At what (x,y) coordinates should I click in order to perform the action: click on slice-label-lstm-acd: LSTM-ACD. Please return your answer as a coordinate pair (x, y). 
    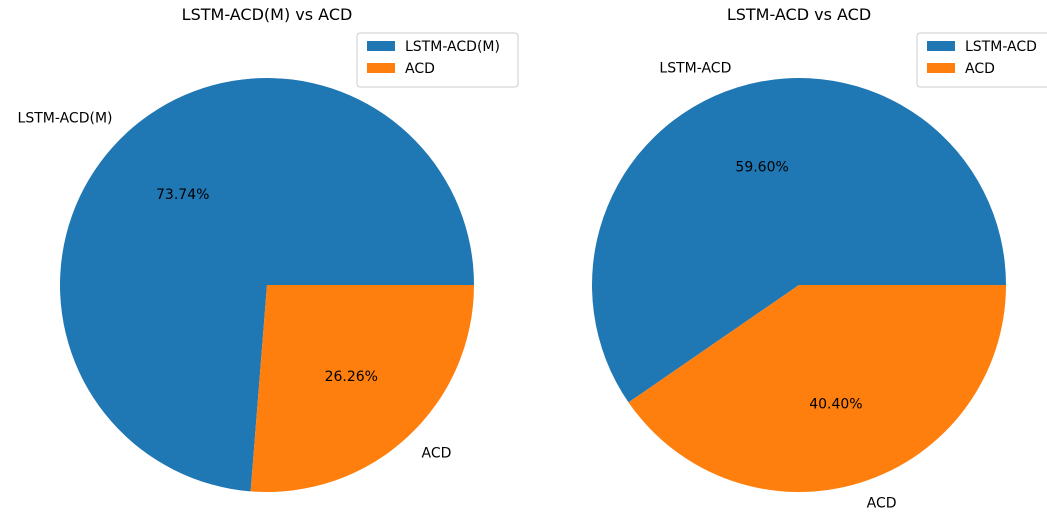
    Looking at the image, I should click on (695, 69).